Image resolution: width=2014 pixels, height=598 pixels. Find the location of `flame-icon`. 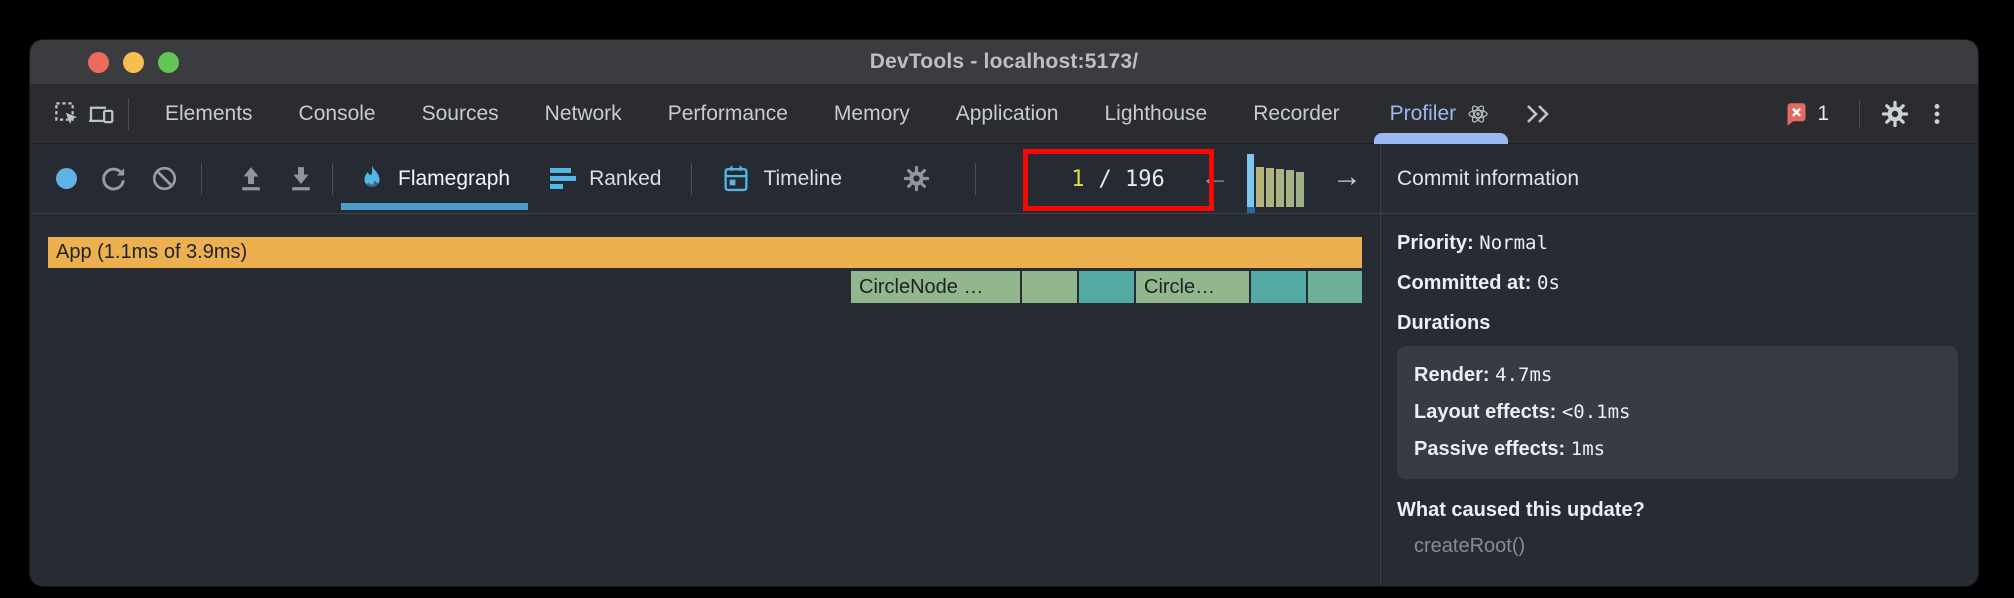

flame-icon is located at coordinates (372, 179).